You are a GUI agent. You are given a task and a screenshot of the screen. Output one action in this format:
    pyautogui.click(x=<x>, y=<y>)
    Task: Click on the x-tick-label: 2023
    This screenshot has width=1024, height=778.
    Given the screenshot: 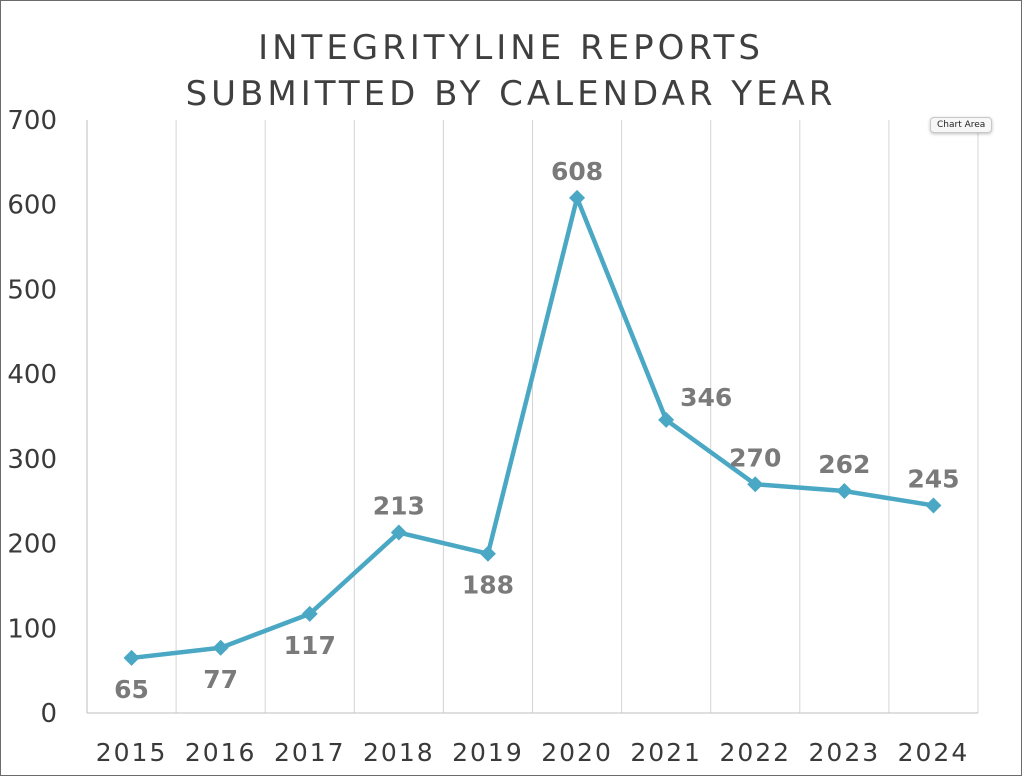 What is the action you would take?
    pyautogui.click(x=845, y=752)
    